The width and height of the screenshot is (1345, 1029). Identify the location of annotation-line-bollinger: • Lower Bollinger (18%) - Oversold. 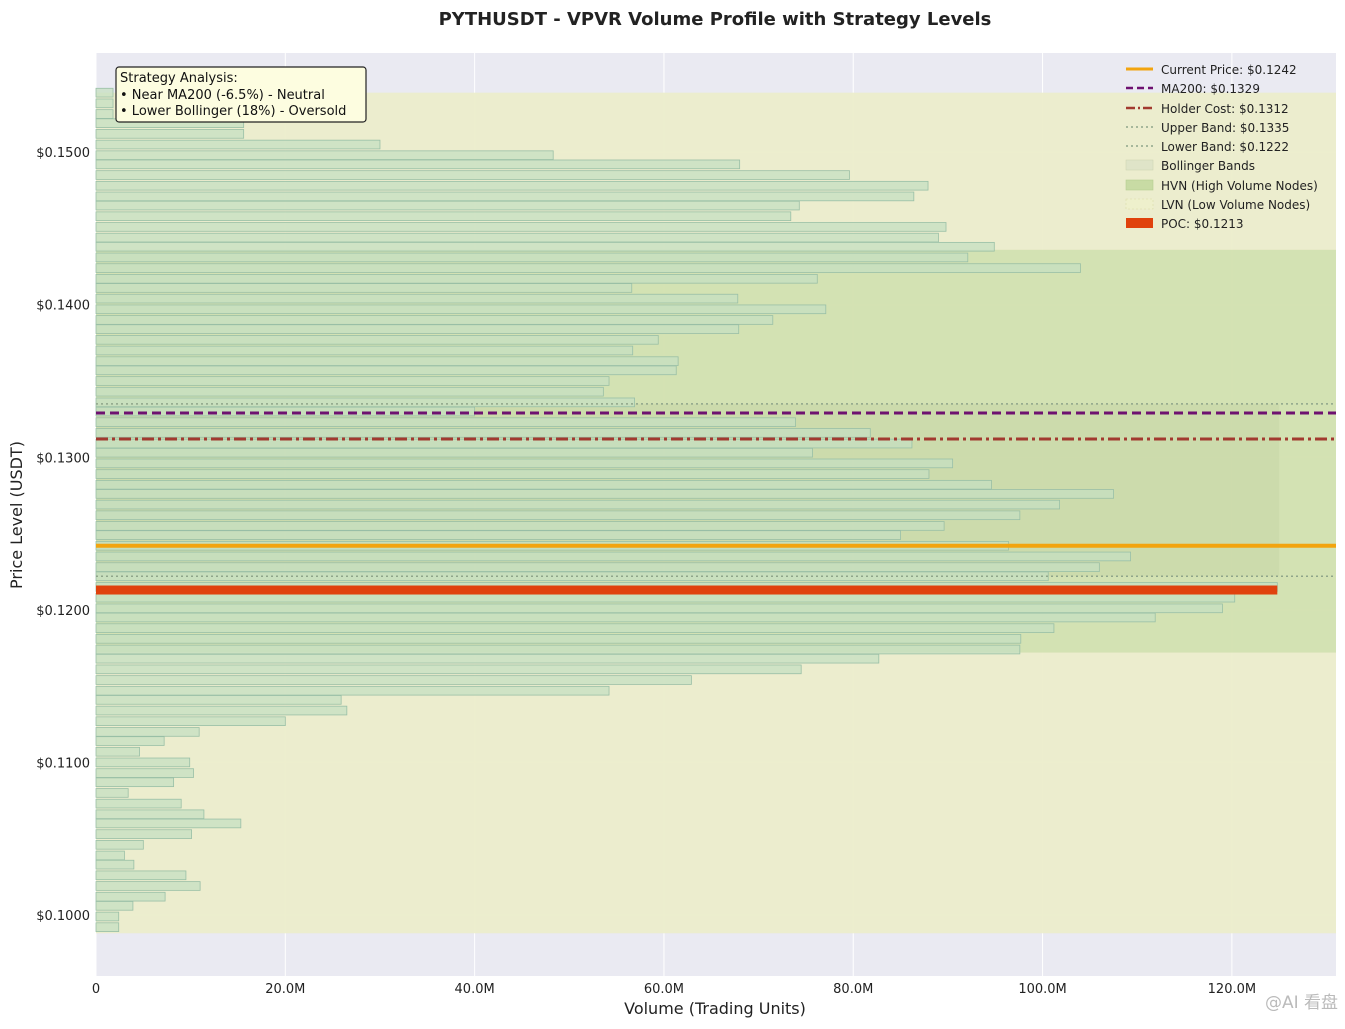
(233, 111).